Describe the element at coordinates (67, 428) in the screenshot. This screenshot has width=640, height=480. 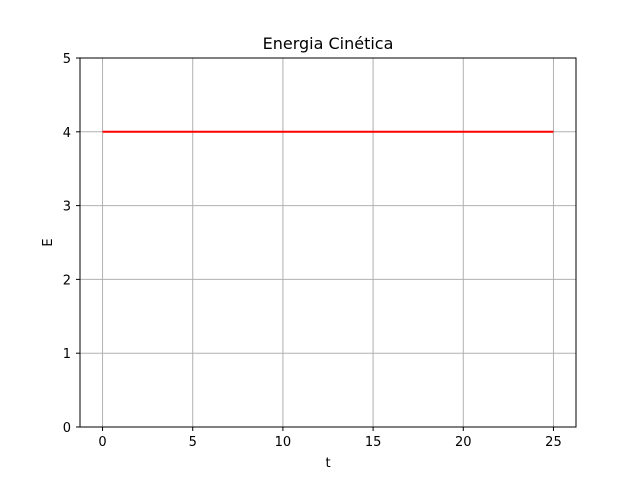
I see `y-tick-label: 0` at that location.